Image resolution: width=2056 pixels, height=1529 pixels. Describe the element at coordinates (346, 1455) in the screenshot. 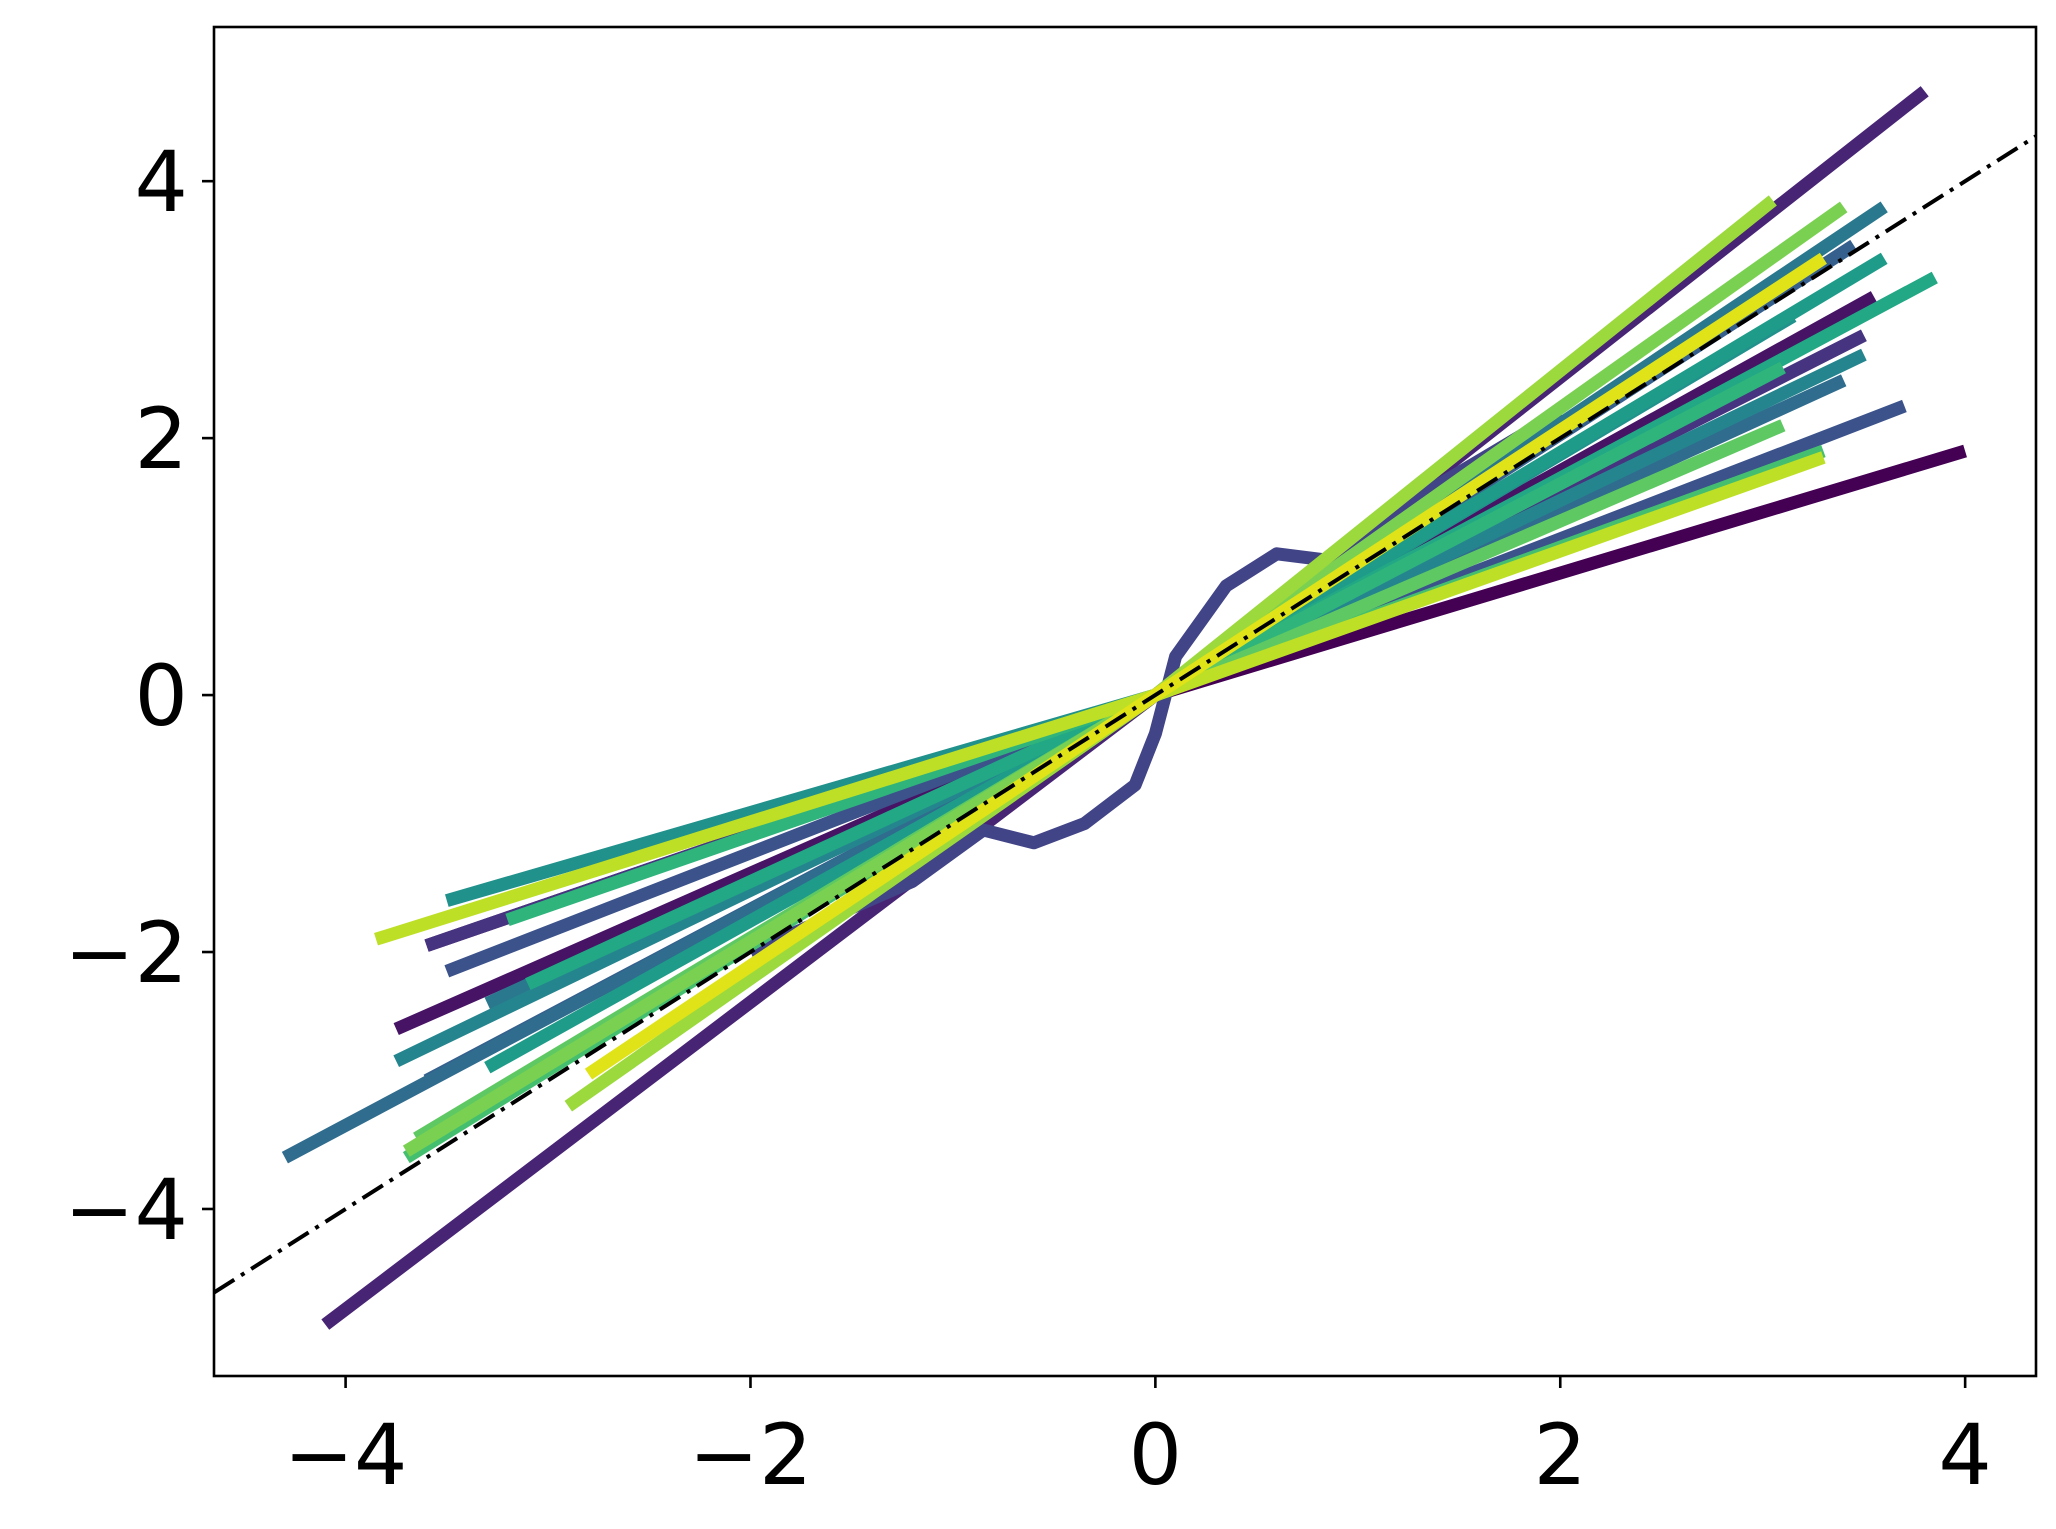

I see `x-tick-label: −4` at that location.